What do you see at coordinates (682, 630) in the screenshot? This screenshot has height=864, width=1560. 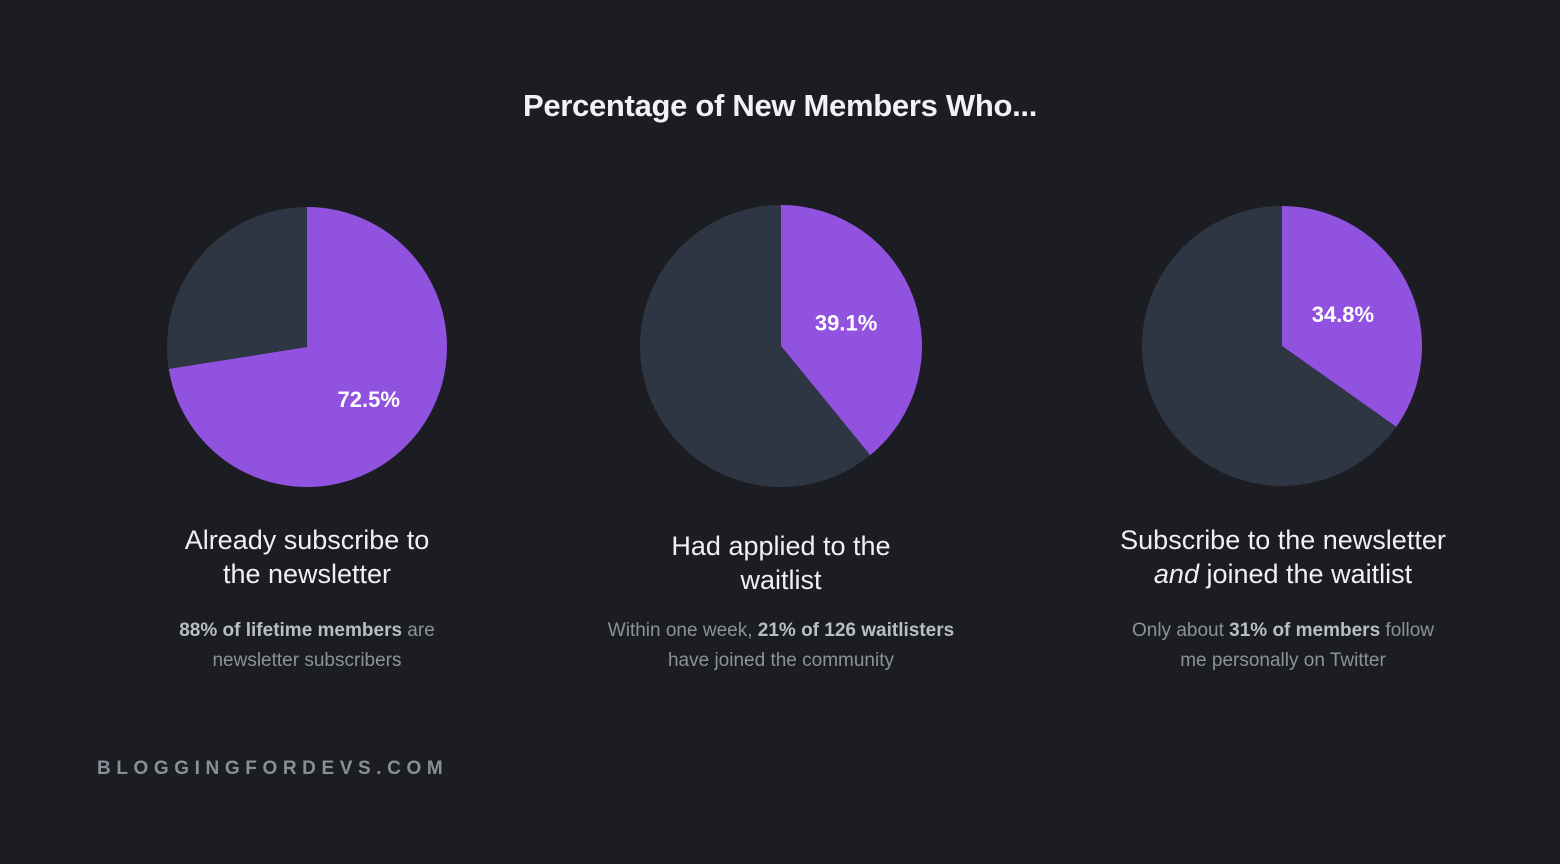 I see `note-text: Within one week,` at bounding box center [682, 630].